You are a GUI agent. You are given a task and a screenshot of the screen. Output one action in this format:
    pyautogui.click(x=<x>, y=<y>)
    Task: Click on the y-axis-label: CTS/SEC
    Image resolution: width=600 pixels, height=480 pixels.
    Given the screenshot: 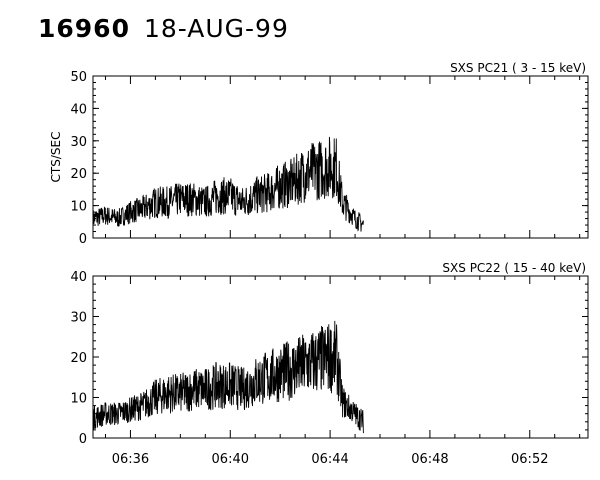 What is the action you would take?
    pyautogui.click(x=56, y=157)
    